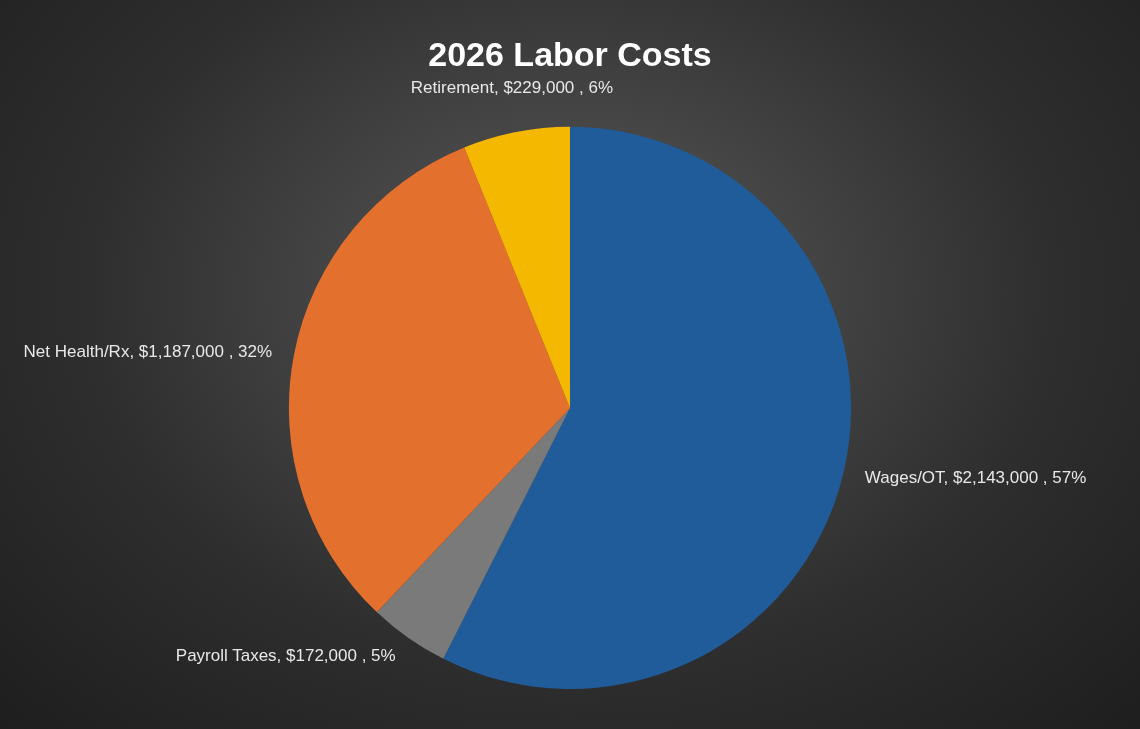 This screenshot has width=1140, height=729. What do you see at coordinates (570, 53) in the screenshot?
I see `chart-title: 2026 Labor Costs` at bounding box center [570, 53].